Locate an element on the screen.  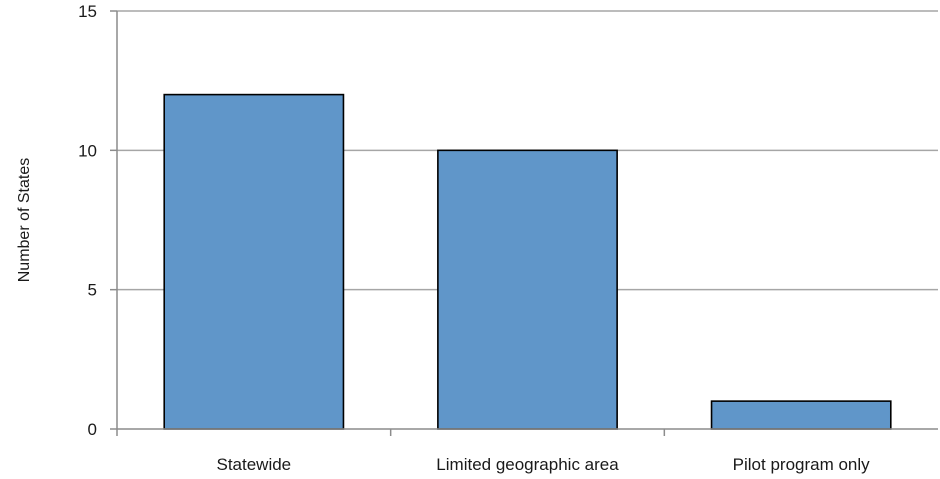
y-tick-label: 5 is located at coordinates (92, 290).